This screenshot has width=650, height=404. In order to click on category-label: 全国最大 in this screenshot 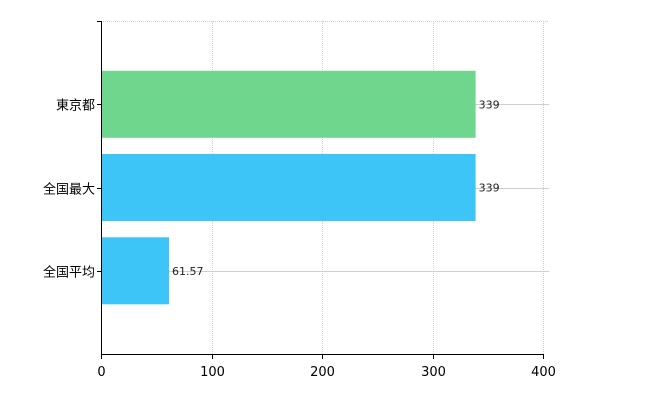, I will do `click(69, 190)`.